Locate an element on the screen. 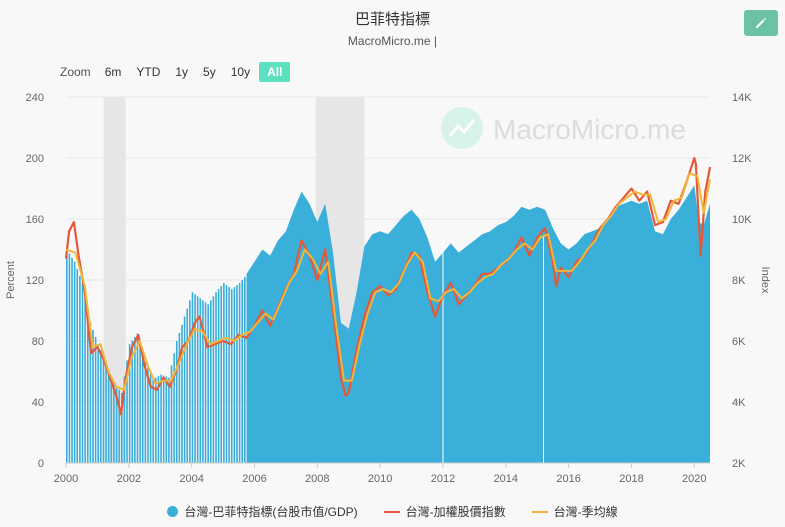 Image resolution: width=785 pixels, height=527 pixels. zoom-all-button: All is located at coordinates (275, 72).